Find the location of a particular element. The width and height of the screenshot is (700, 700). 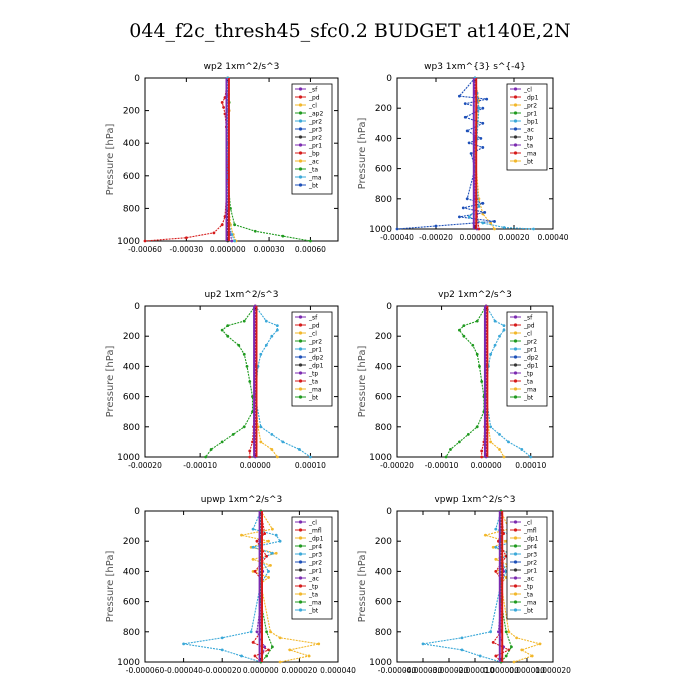

legend-label: _bt is located at coordinates (528, 162).